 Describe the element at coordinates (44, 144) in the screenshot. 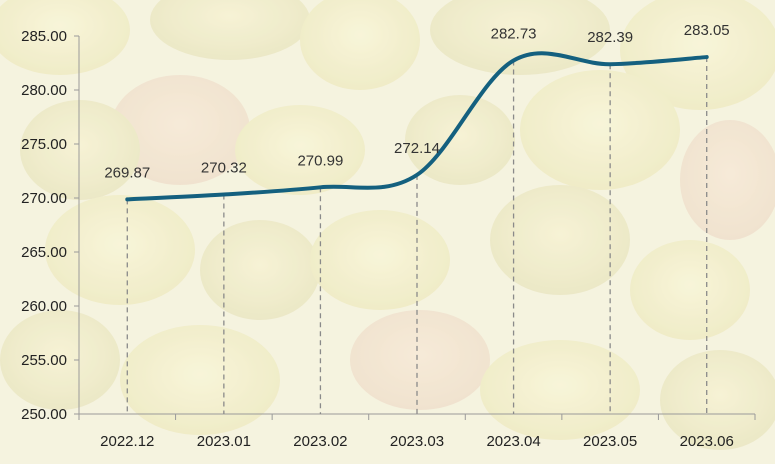

I see `y-tick-label: 275.00` at that location.